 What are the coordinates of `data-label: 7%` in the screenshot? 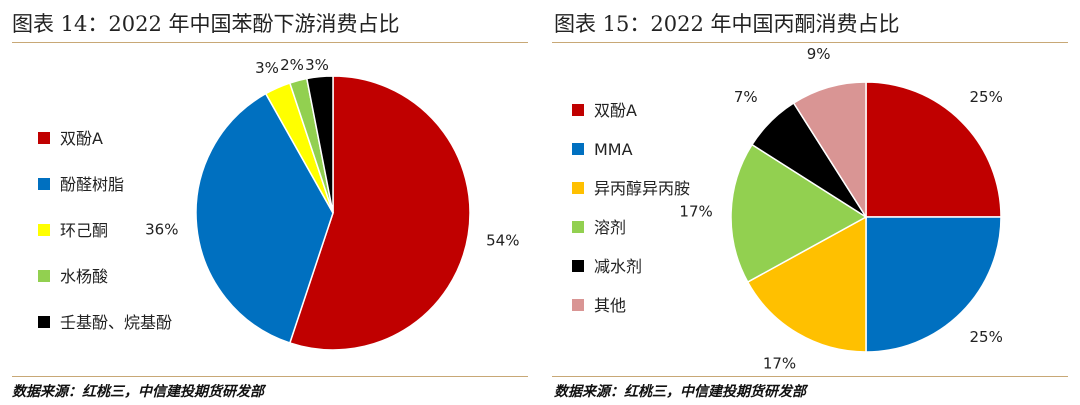 It's located at (746, 97).